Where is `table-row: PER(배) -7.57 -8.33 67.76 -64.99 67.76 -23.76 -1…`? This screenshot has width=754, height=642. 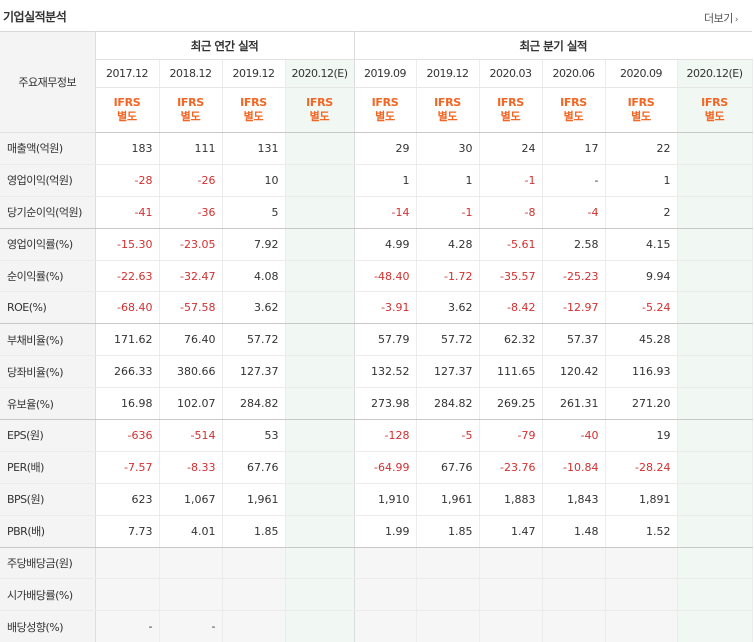 table-row: PER(배) -7.57 -8.33 67.76 -64.99 67.76 -23.76 -1… is located at coordinates (376, 467).